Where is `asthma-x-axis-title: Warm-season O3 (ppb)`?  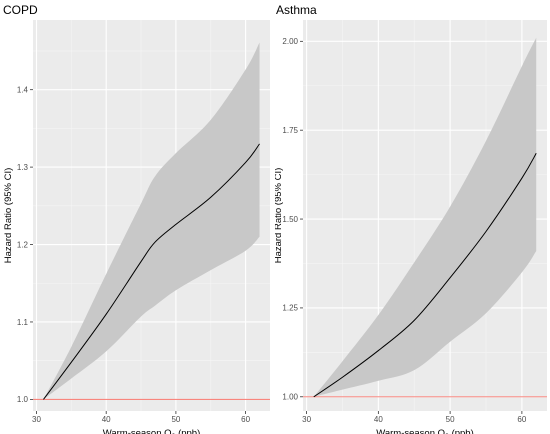
asthma-x-axis-title: Warm-season O3 (ppb) is located at coordinates (425, 431).